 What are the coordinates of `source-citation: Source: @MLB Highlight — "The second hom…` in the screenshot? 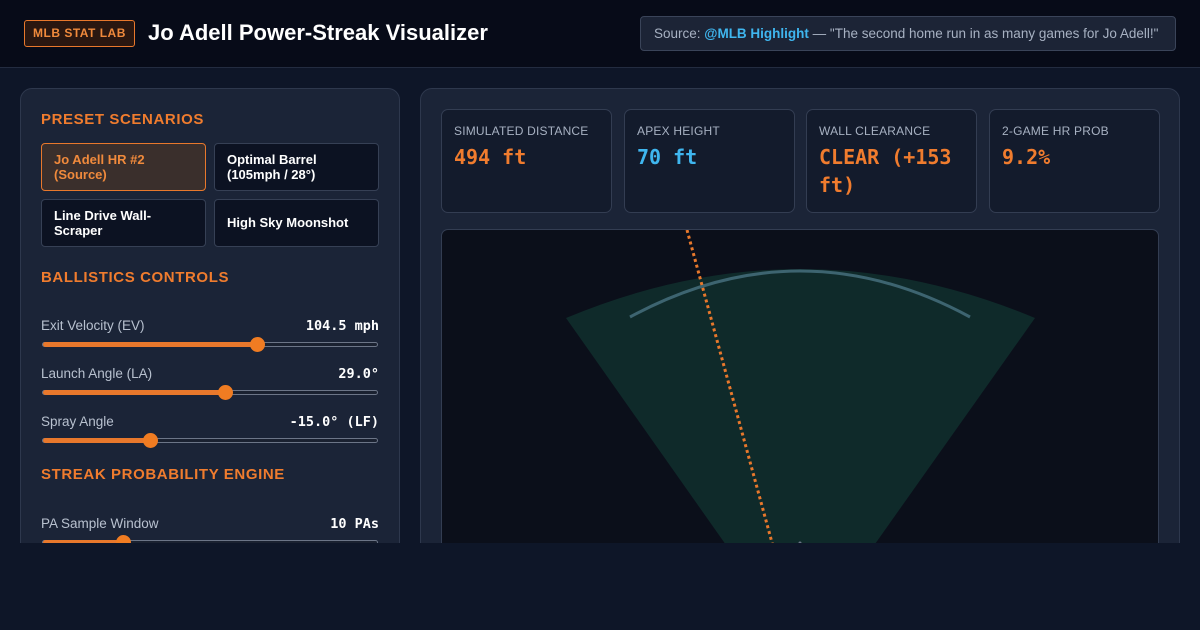 It's located at (908, 33).